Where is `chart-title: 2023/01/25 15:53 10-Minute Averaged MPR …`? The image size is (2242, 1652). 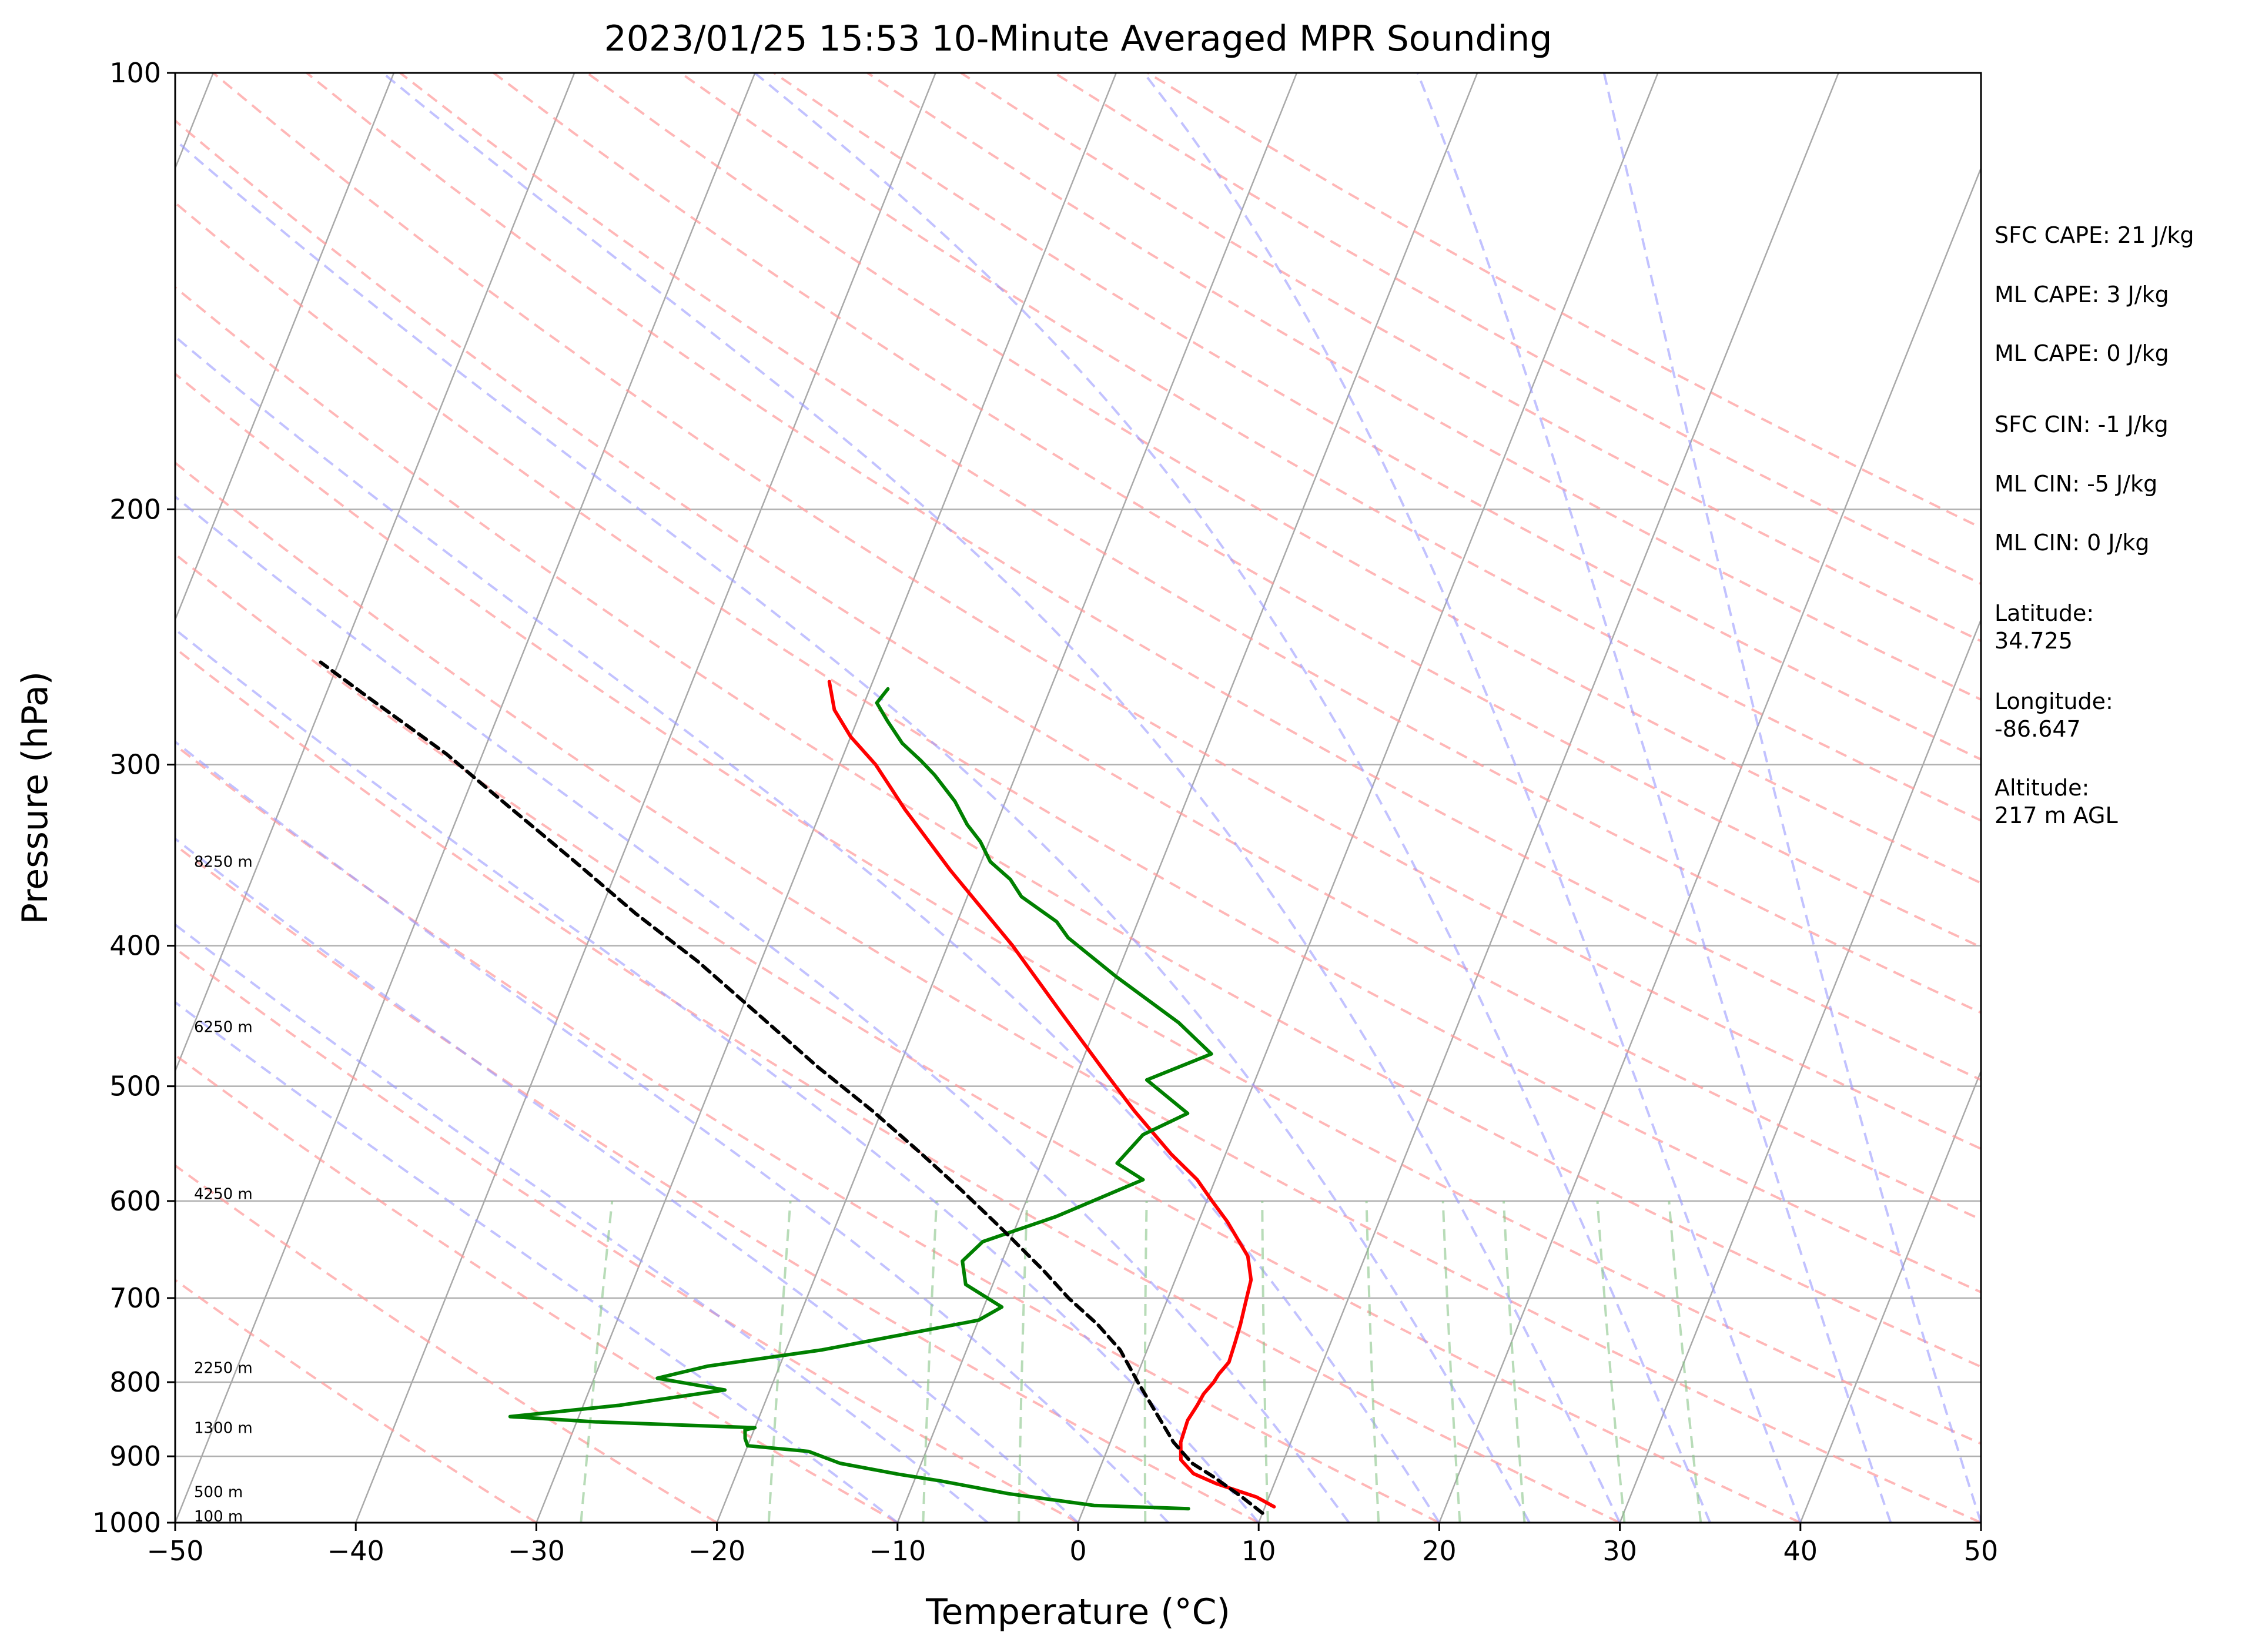
chart-title: 2023/01/25 15:53 10-Minute Averaged MPR … is located at coordinates (1078, 38).